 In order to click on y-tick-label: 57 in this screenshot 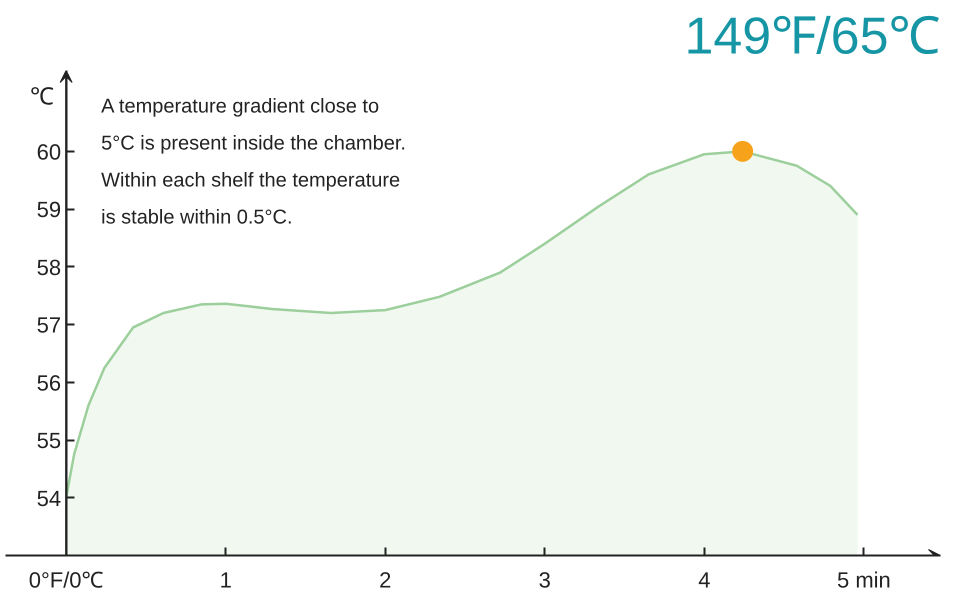, I will do `click(49, 325)`.